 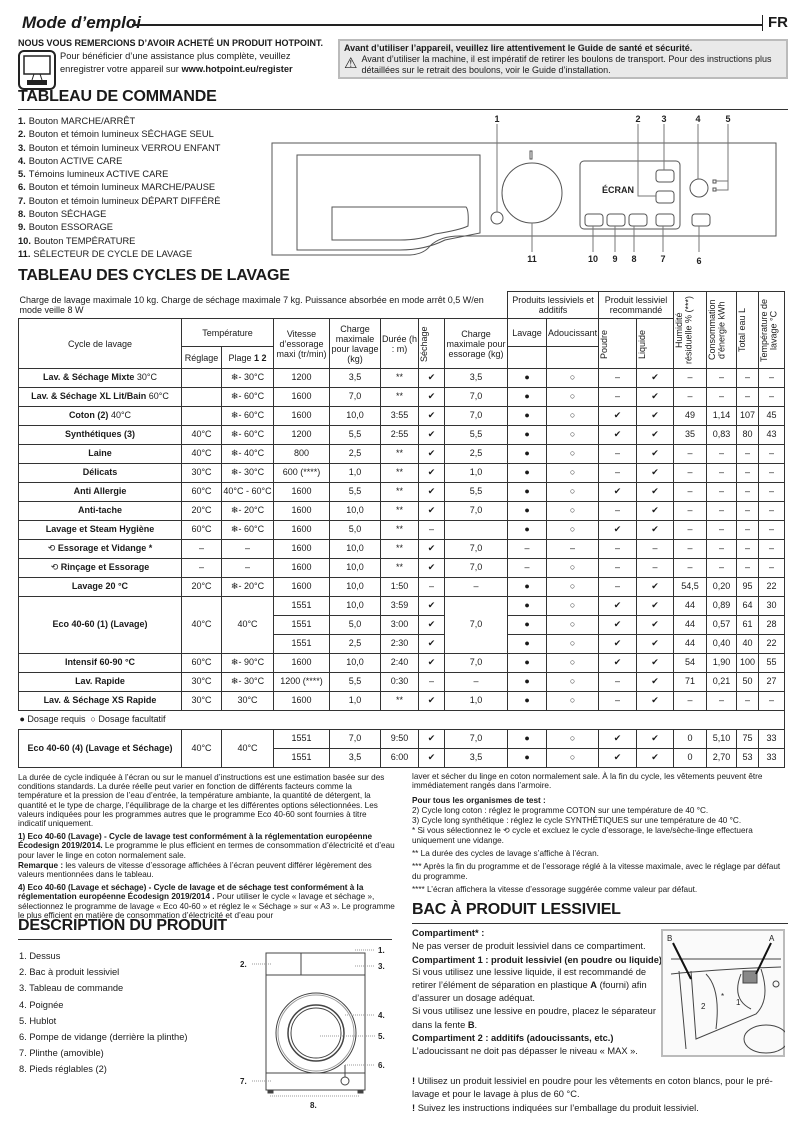 I want to click on item-label: Bouton et témoin lumineux DÉPART DIFFÉRÉ, so click(x=124, y=200).